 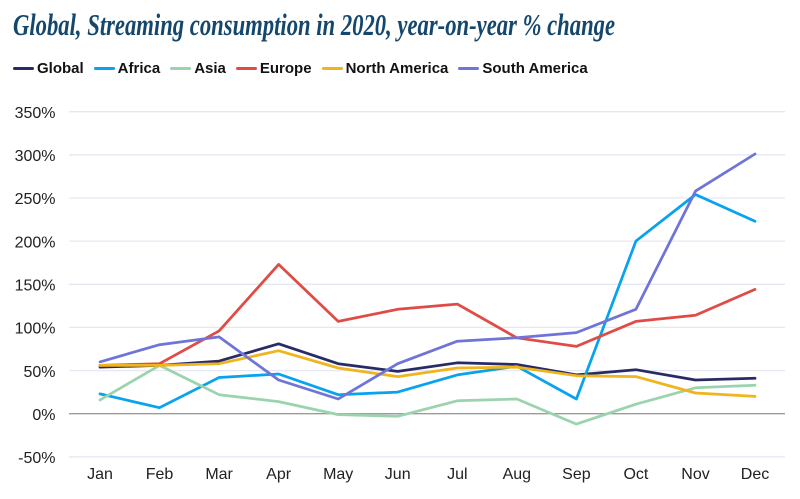 I want to click on svg-text: 350%, so click(x=35, y=113).